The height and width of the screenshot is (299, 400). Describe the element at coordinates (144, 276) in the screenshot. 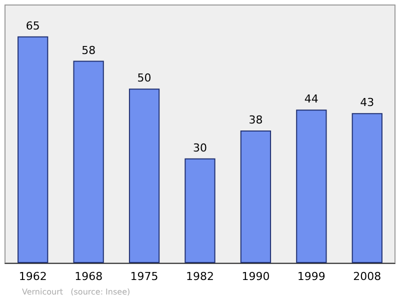

I see `x-tick-label: 1975` at that location.